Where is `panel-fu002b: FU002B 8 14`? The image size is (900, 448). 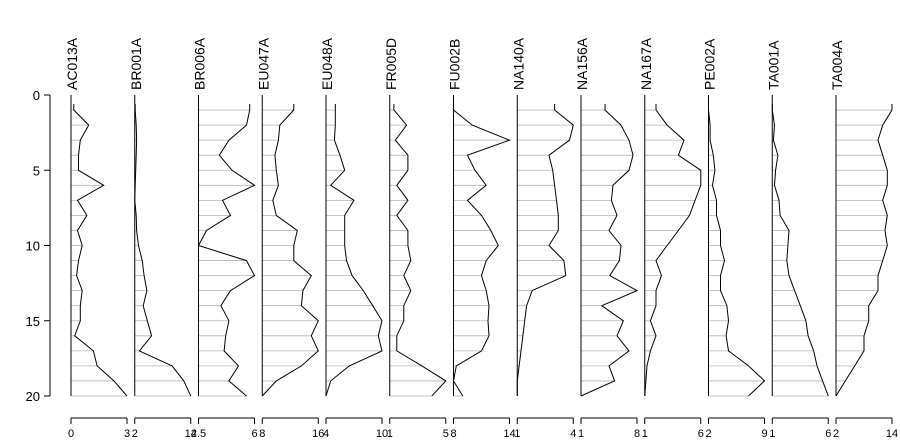
panel-fu002b: FU002B 8 14 is located at coordinates (481, 239).